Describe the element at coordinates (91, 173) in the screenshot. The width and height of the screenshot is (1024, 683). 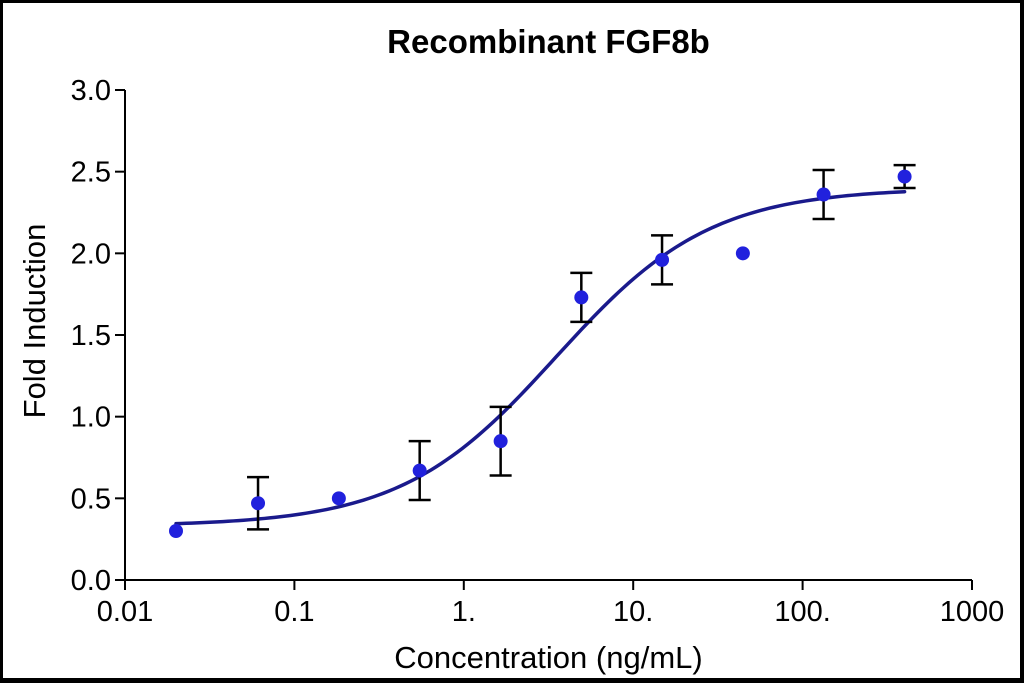
I see `y-tick-label: 2.5` at that location.